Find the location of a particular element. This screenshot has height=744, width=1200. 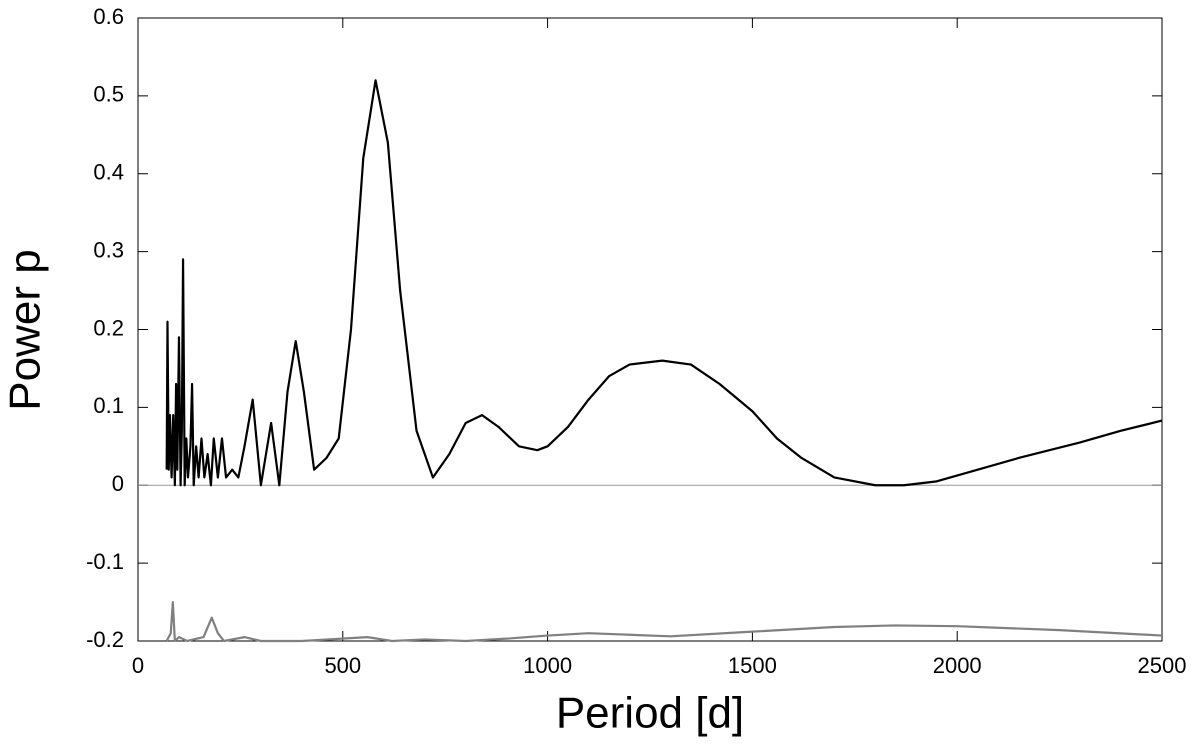

x-axis-label: Period [d] is located at coordinates (650, 713).